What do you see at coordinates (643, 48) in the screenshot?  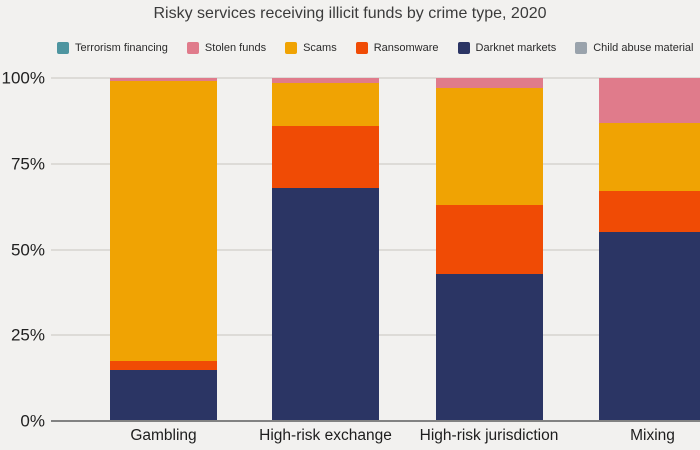 I see `legend-label: Child abuse material` at bounding box center [643, 48].